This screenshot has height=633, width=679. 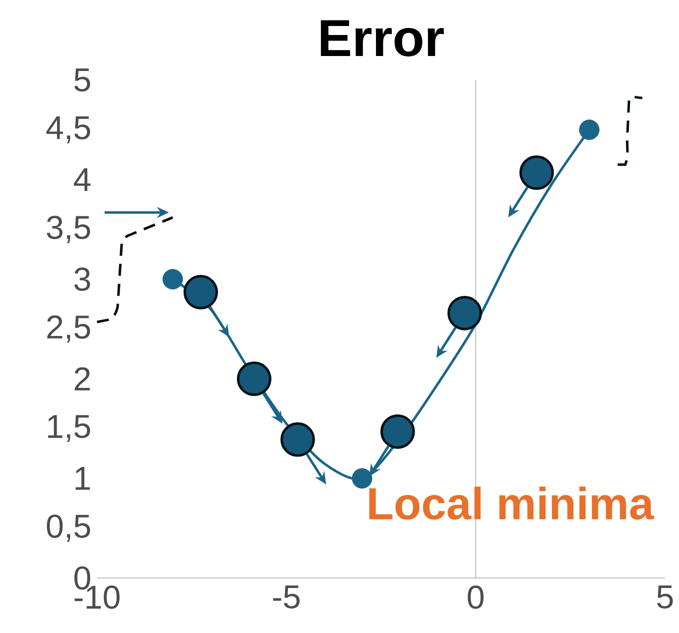 I want to click on y-tick-label: 5, so click(x=82, y=80).